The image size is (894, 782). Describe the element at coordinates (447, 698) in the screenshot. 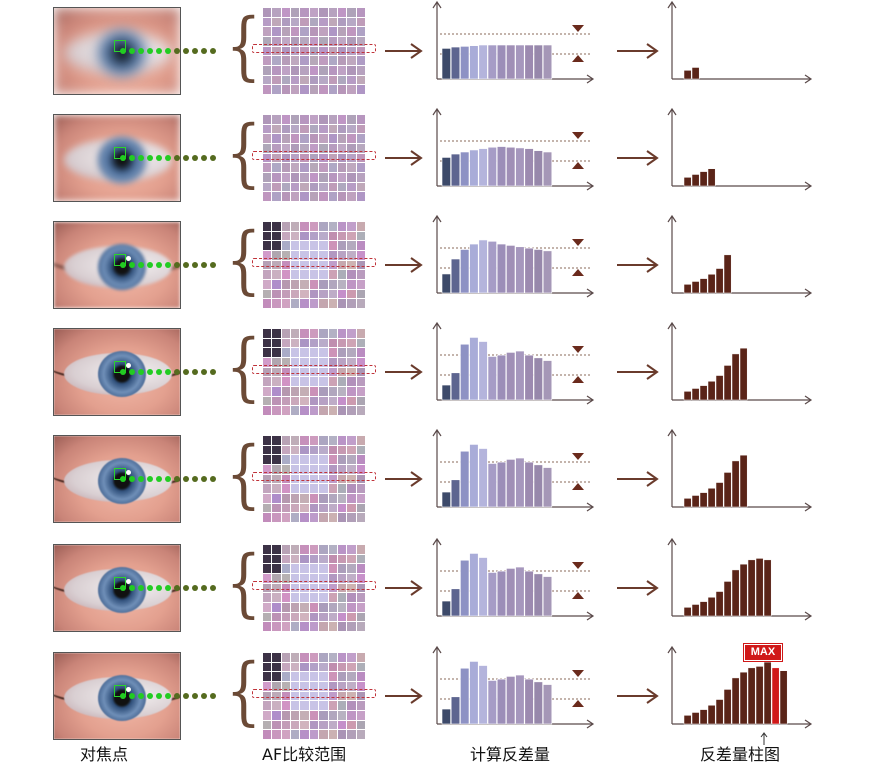

I see `stage-row: {MAX` at that location.